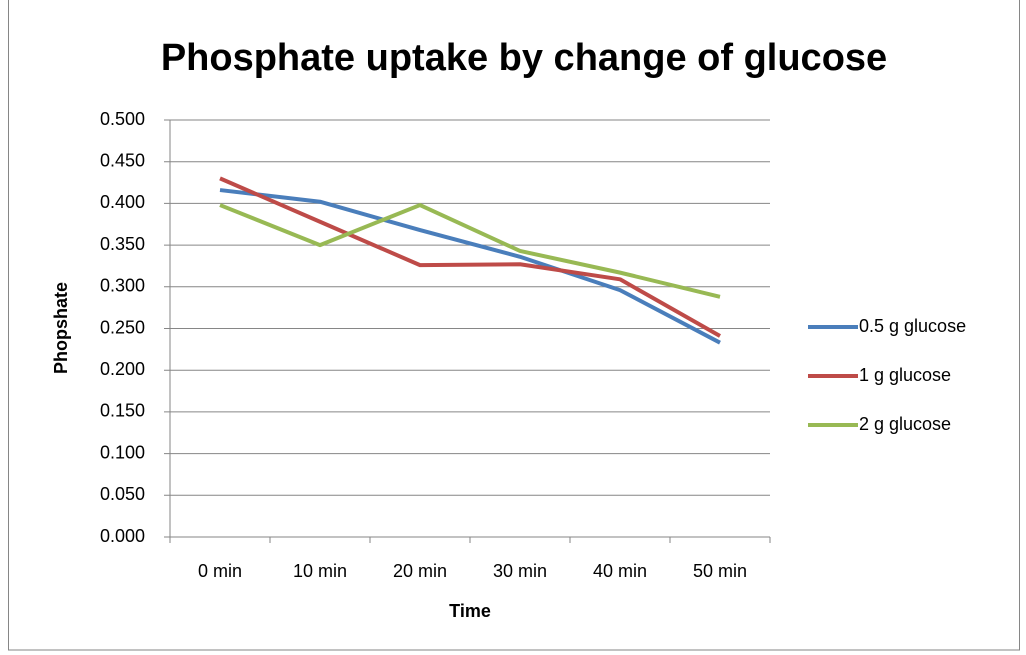 Image resolution: width=1026 pixels, height=655 pixels. Describe the element at coordinates (620, 571) in the screenshot. I see `x-tick-label: 40 min` at that location.